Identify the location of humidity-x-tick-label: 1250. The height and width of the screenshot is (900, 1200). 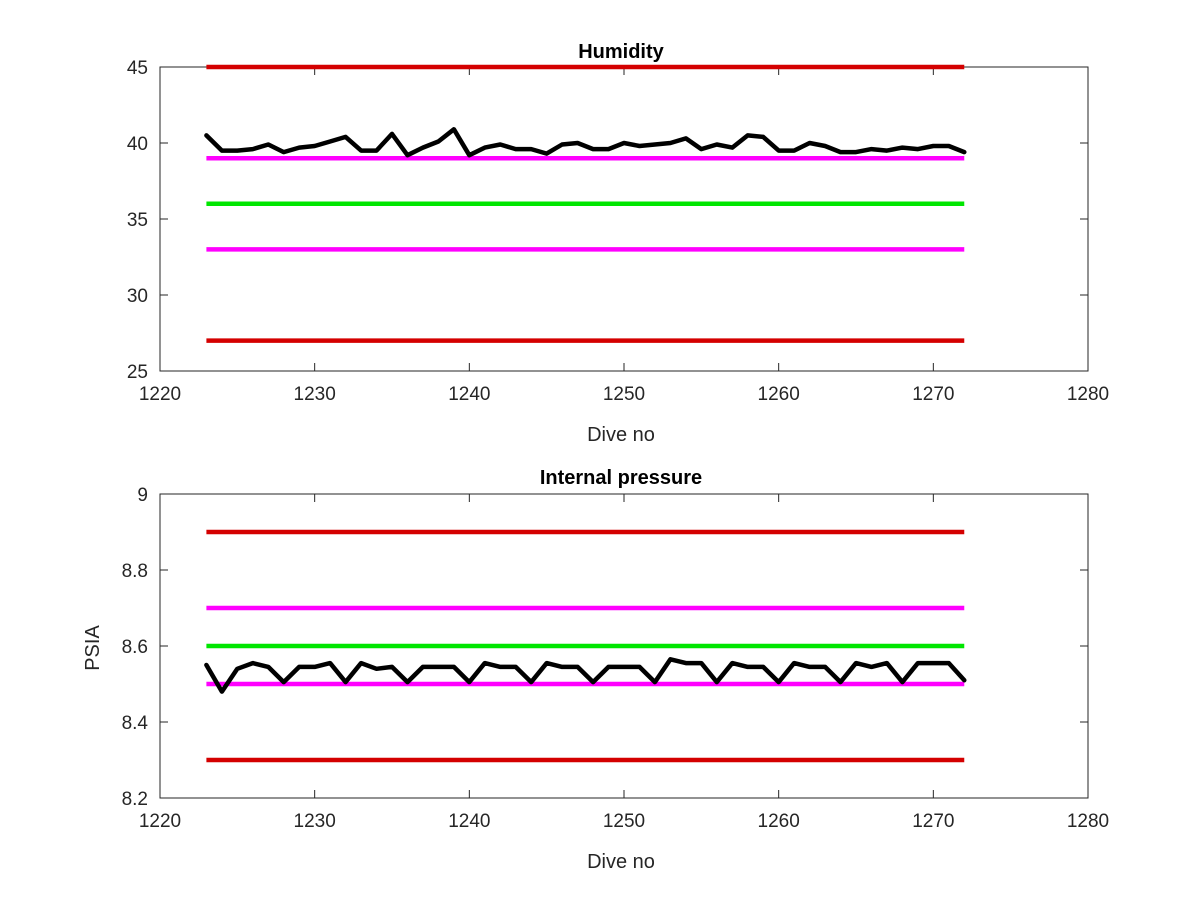
(624, 394).